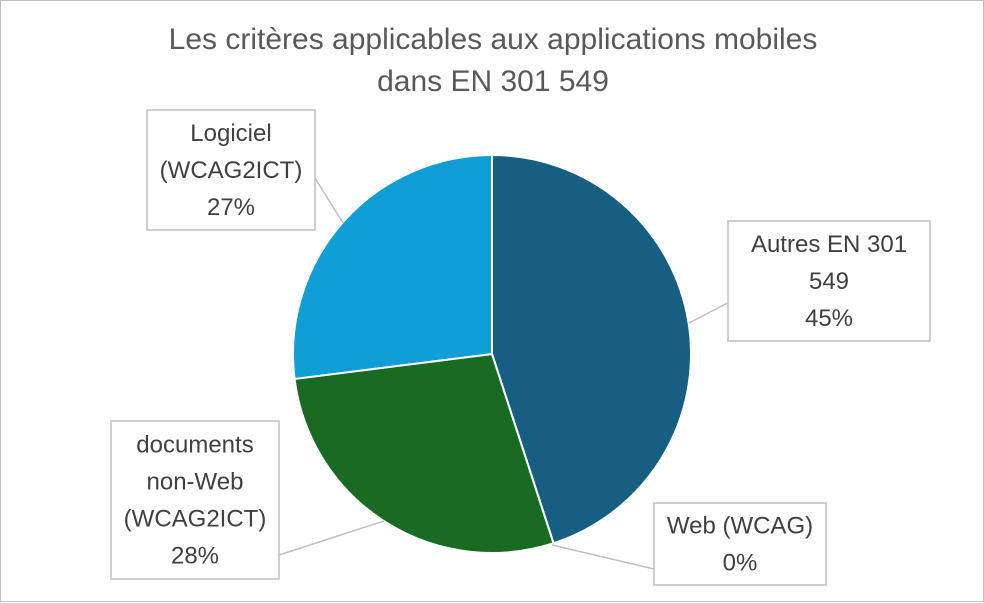  I want to click on slice-category-label: documents, so click(194, 445).